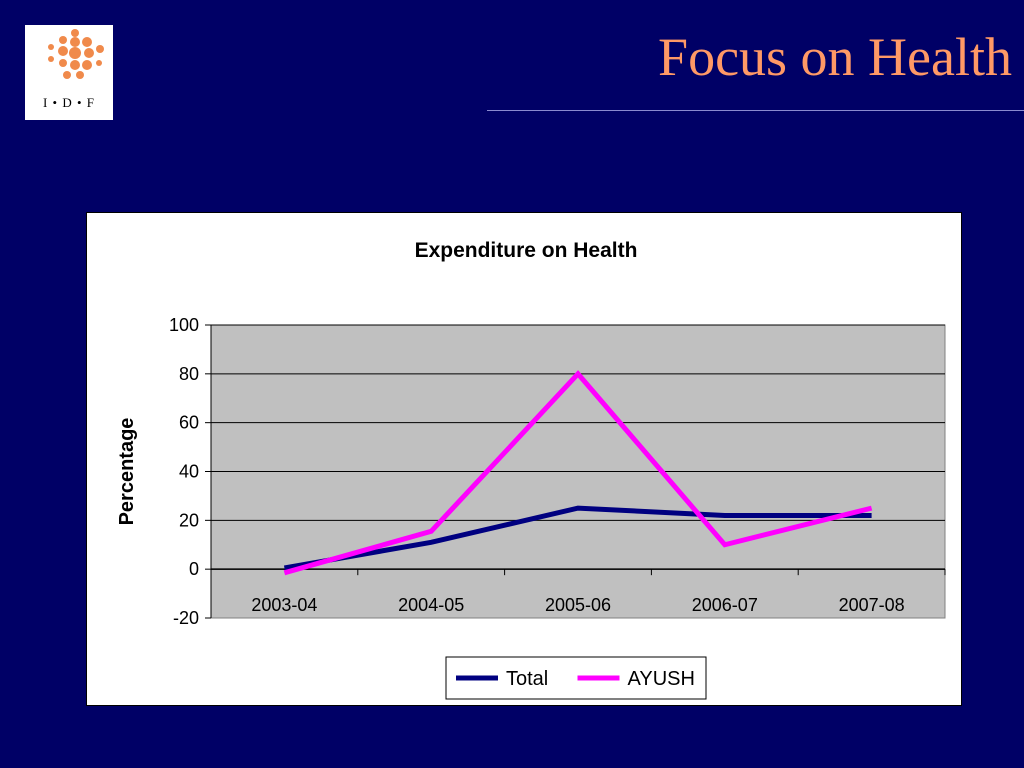  What do you see at coordinates (184, 325) in the screenshot?
I see `y-tick-label: 100` at bounding box center [184, 325].